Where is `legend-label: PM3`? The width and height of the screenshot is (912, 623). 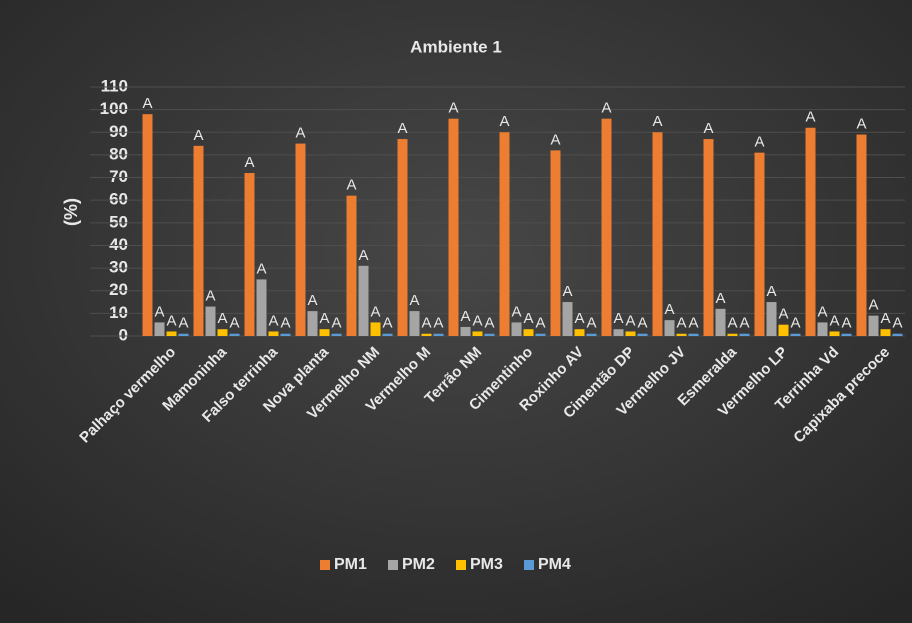 legend-label: PM3 is located at coordinates (486, 564).